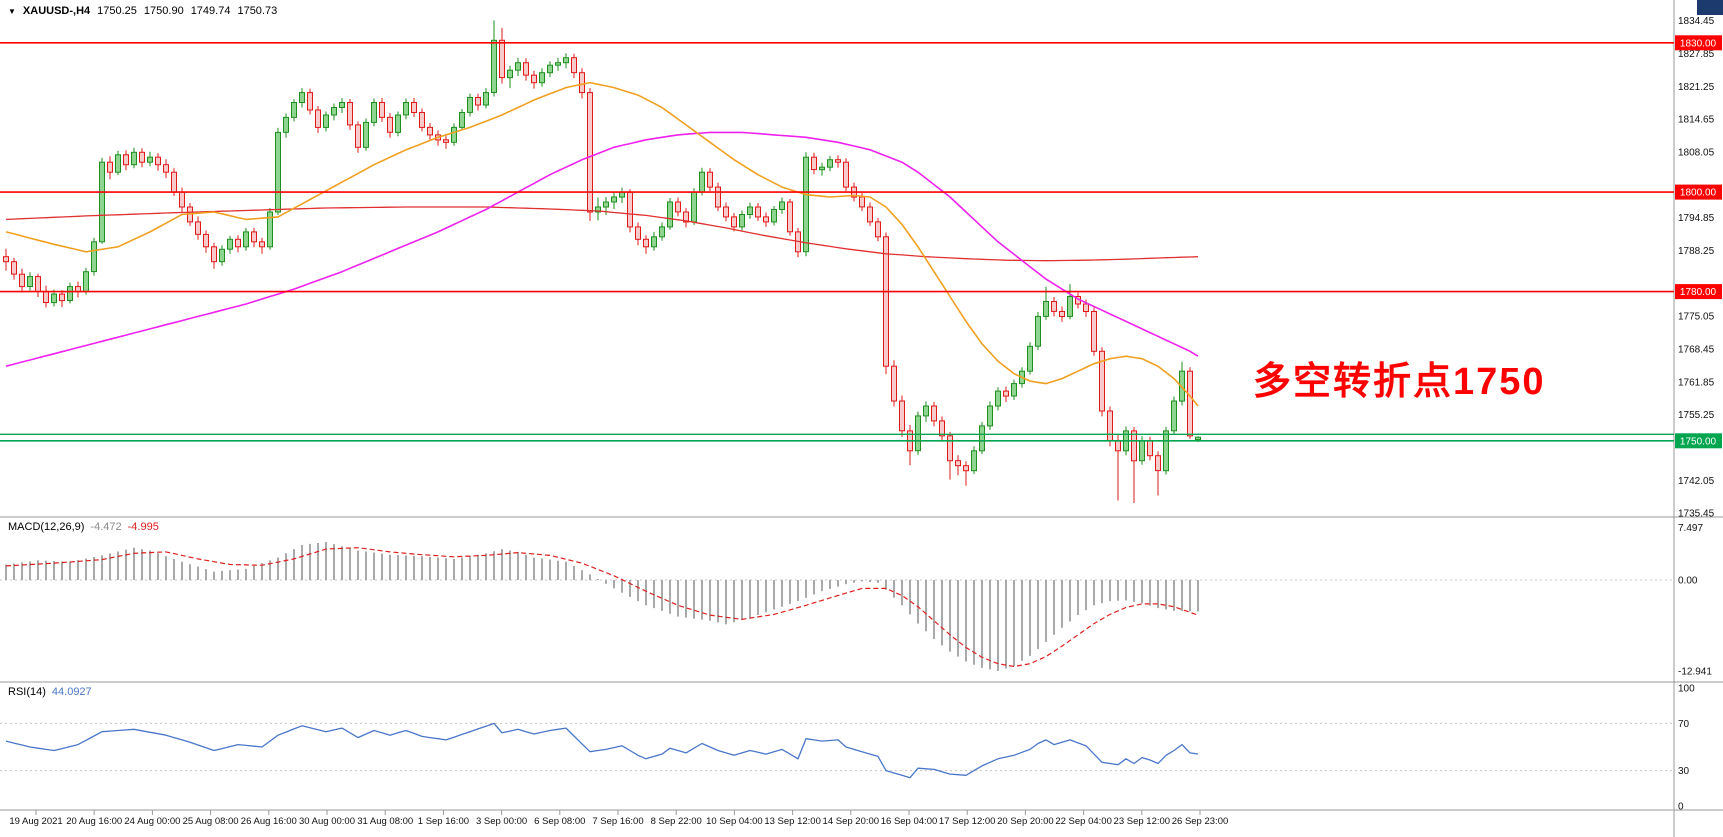 The height and width of the screenshot is (837, 1723). What do you see at coordinates (12, 11) in the screenshot?
I see `symbol-dropdown-icon: ▼` at bounding box center [12, 11].